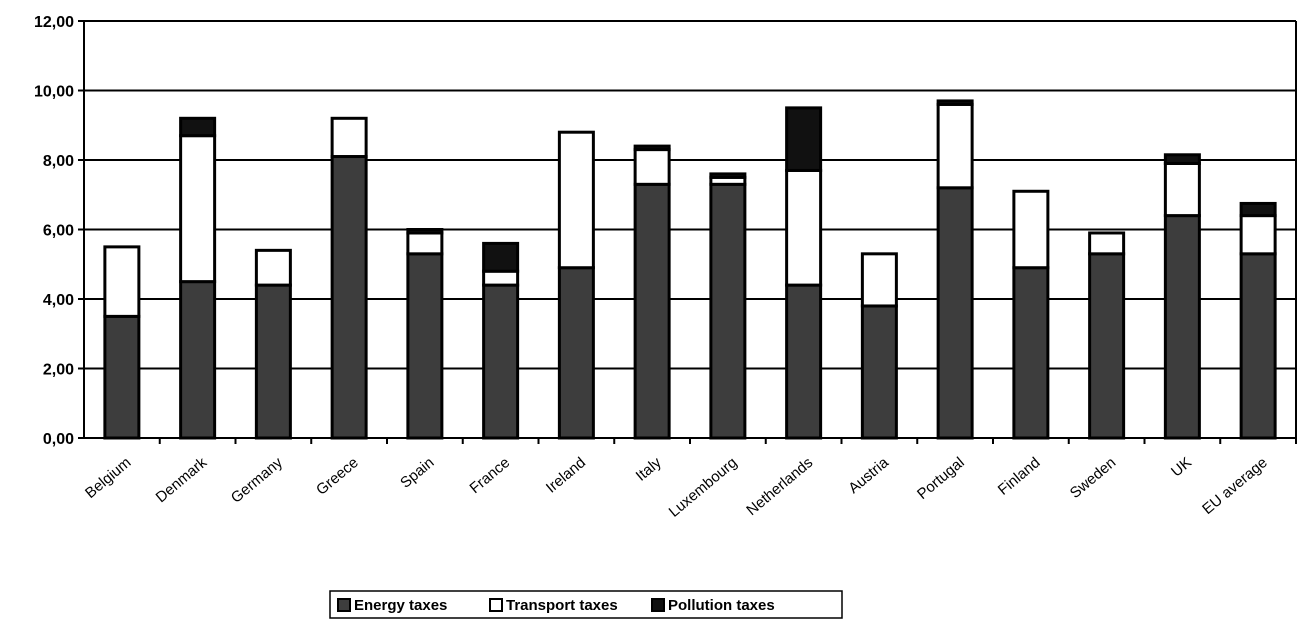  I want to click on x-category-label: Denmark, so click(182, 480).